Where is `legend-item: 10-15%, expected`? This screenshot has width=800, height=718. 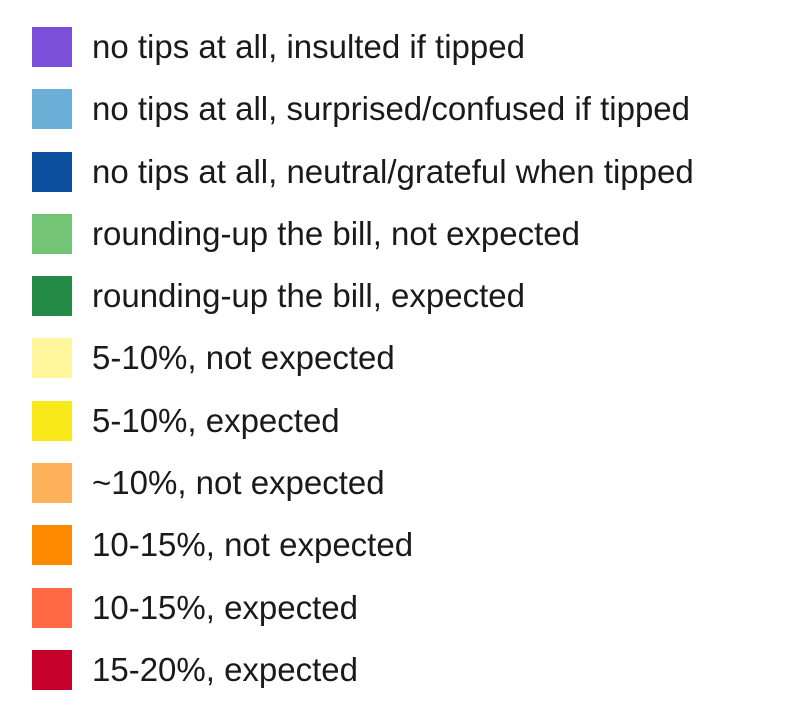 legend-item: 10-15%, expected is located at coordinates (363, 618).